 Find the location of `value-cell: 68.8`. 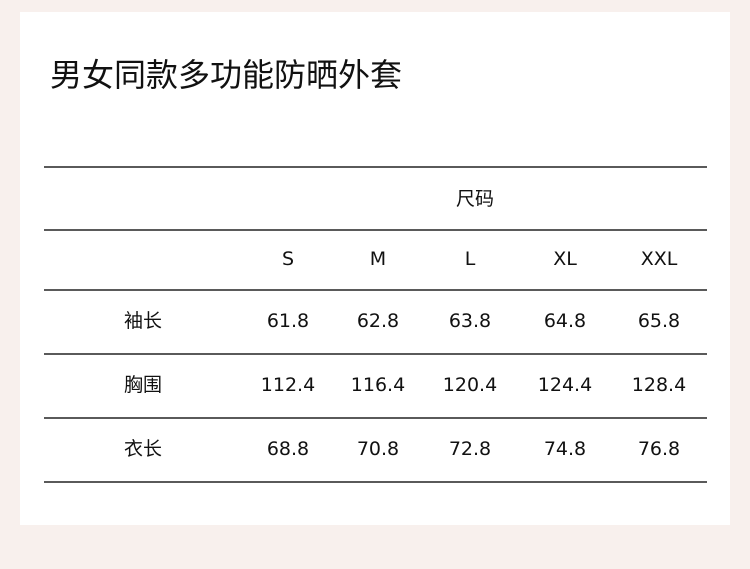

value-cell: 68.8 is located at coordinates (288, 449).